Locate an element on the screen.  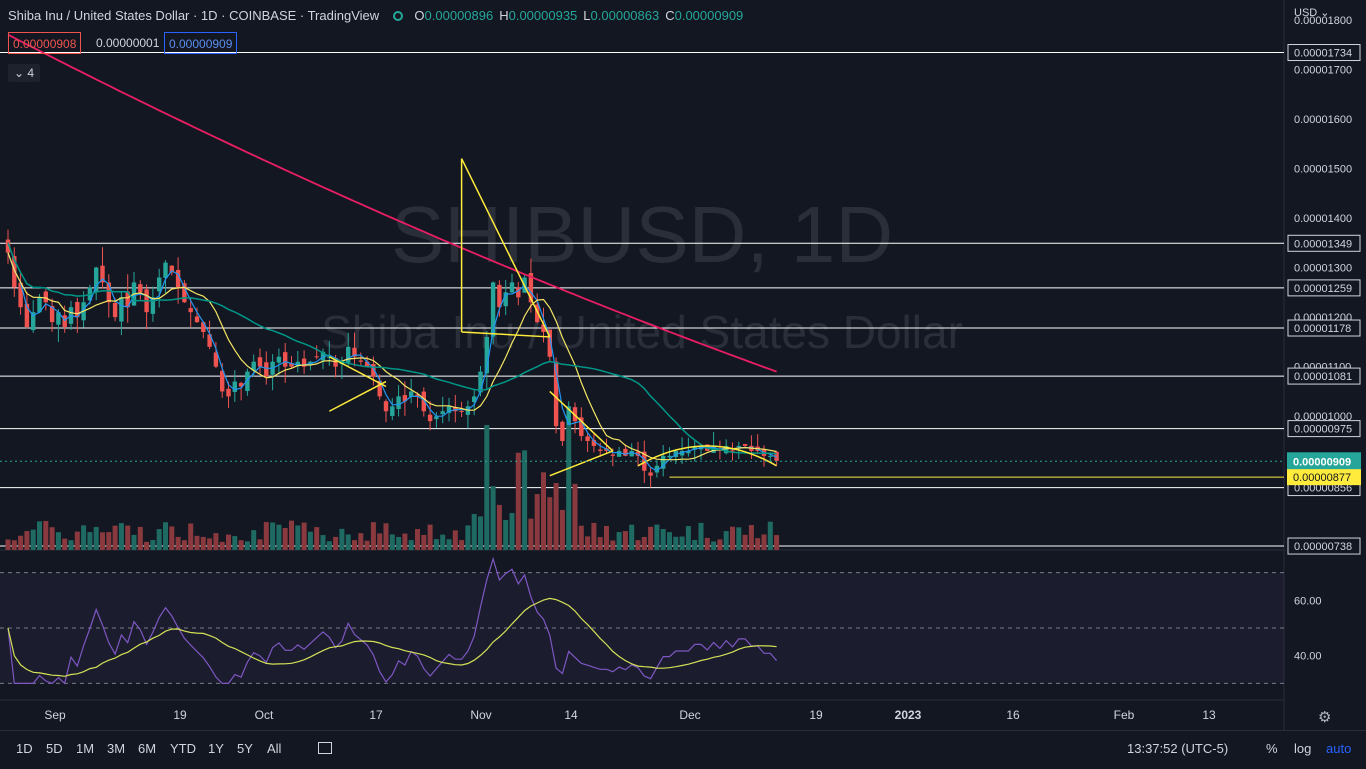
gear-icon: ⚙ is located at coordinates (1325, 717).